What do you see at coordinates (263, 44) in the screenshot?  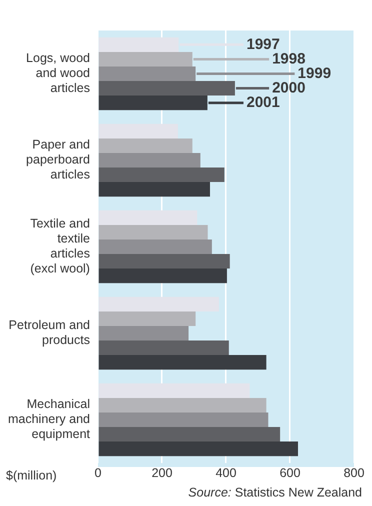 I see `legend-label: 1997` at bounding box center [263, 44].